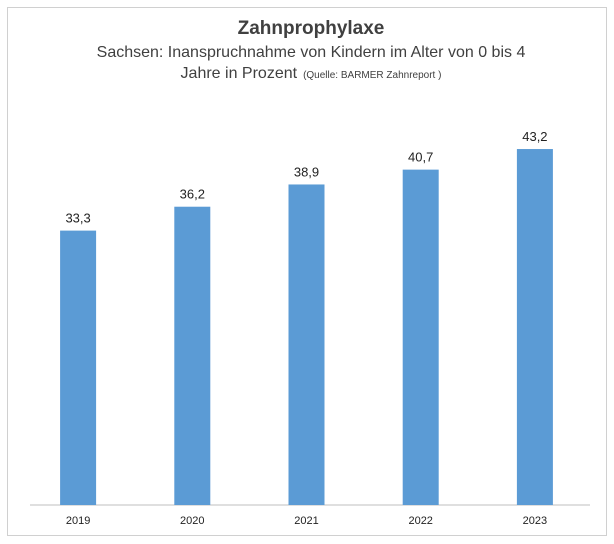 The height and width of the screenshot is (544, 614). What do you see at coordinates (534, 136) in the screenshot?
I see `data-label: 43,2` at bounding box center [534, 136].